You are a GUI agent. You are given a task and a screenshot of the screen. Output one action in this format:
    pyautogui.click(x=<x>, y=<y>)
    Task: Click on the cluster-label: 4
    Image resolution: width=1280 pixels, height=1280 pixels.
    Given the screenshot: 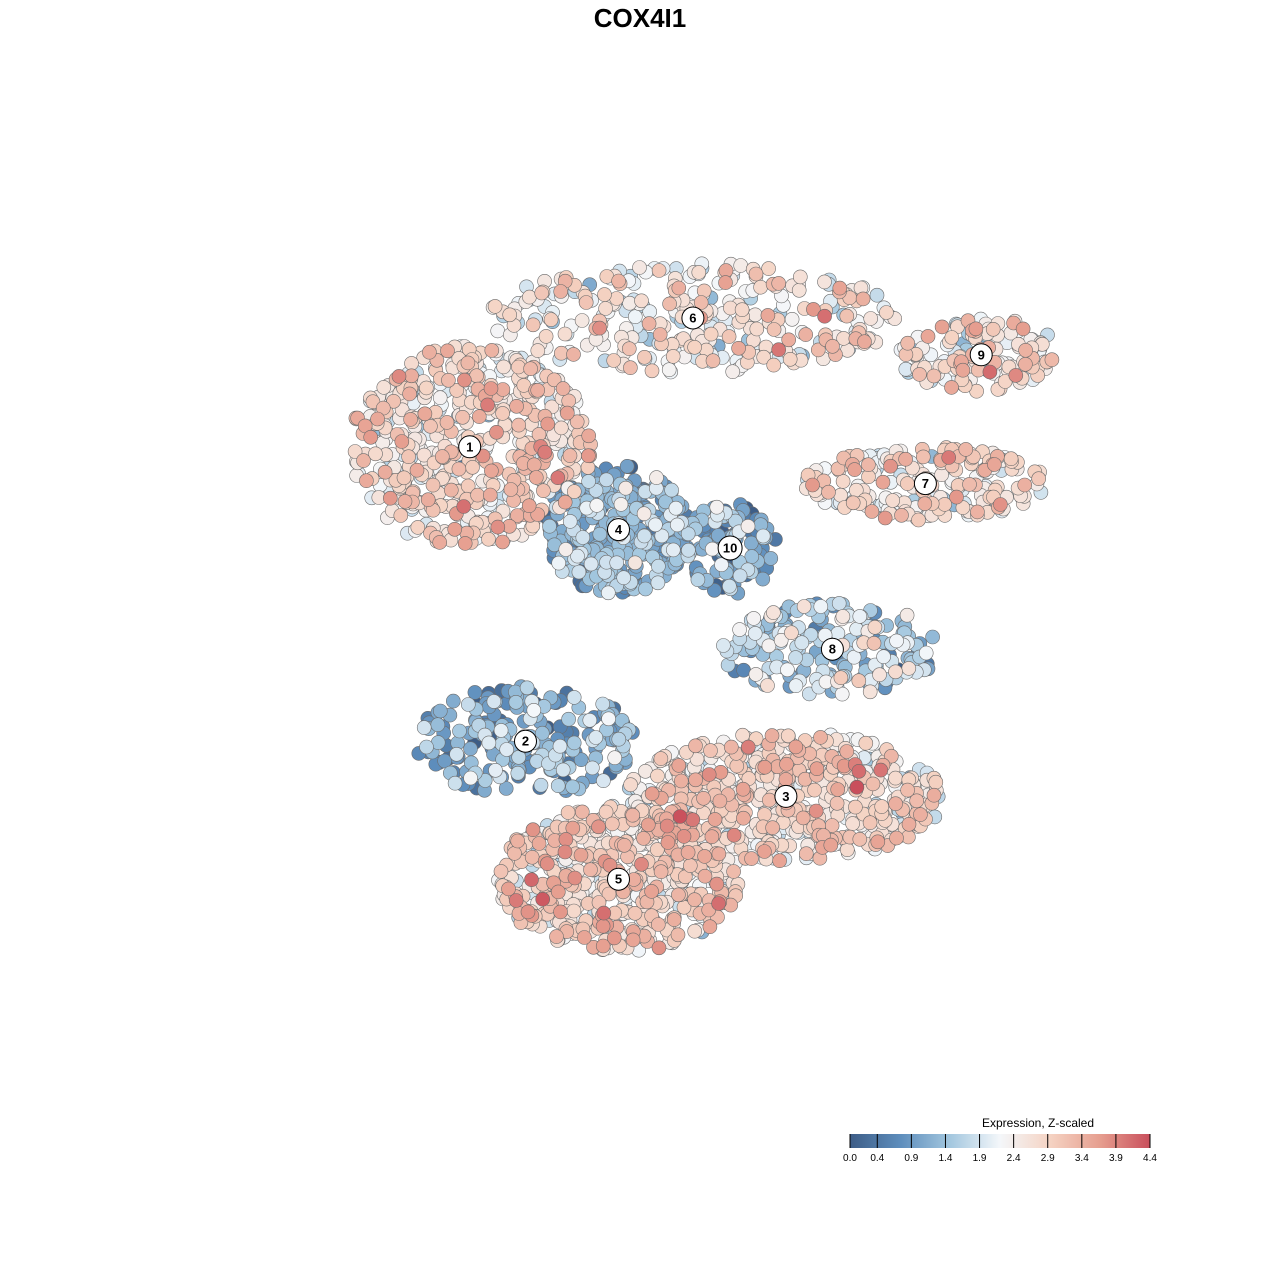 What is the action you would take?
    pyautogui.click(x=618, y=530)
    